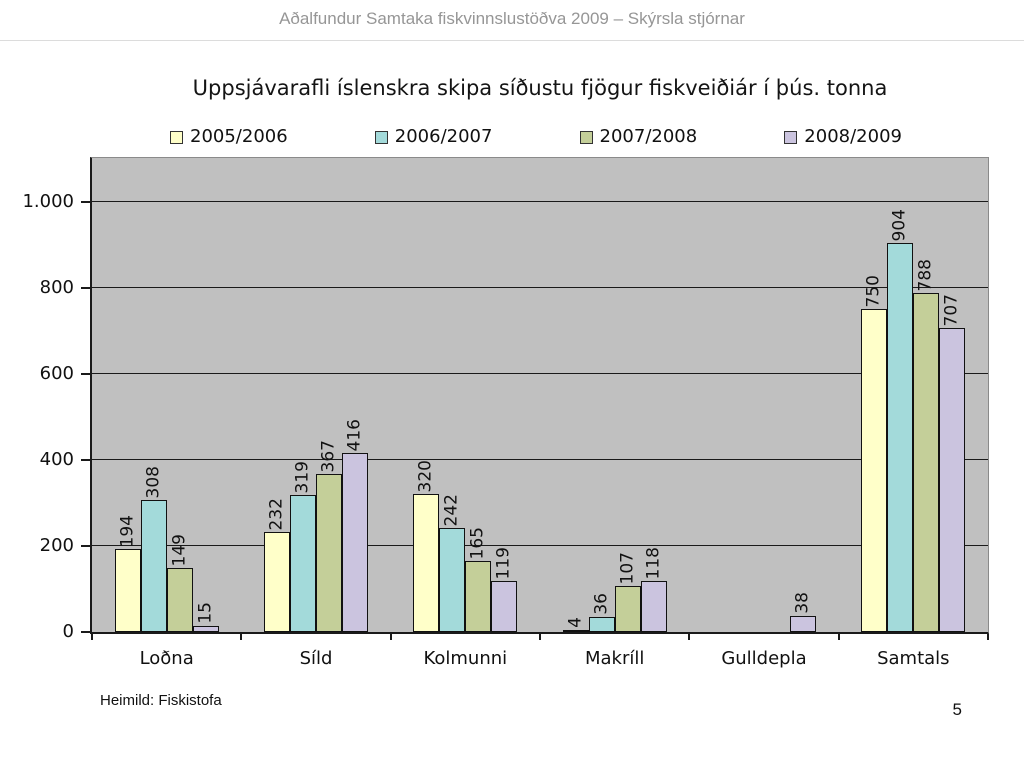 This screenshot has height=768, width=1024. I want to click on legend-label: 2005/2006, so click(239, 136).